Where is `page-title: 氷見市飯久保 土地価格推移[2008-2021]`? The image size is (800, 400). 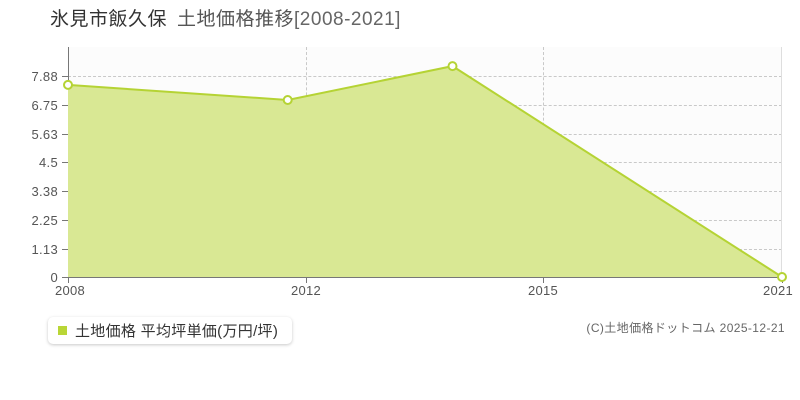 page-title: 氷見市飯久保 土地価格推移[2008-2021] is located at coordinates (225, 20).